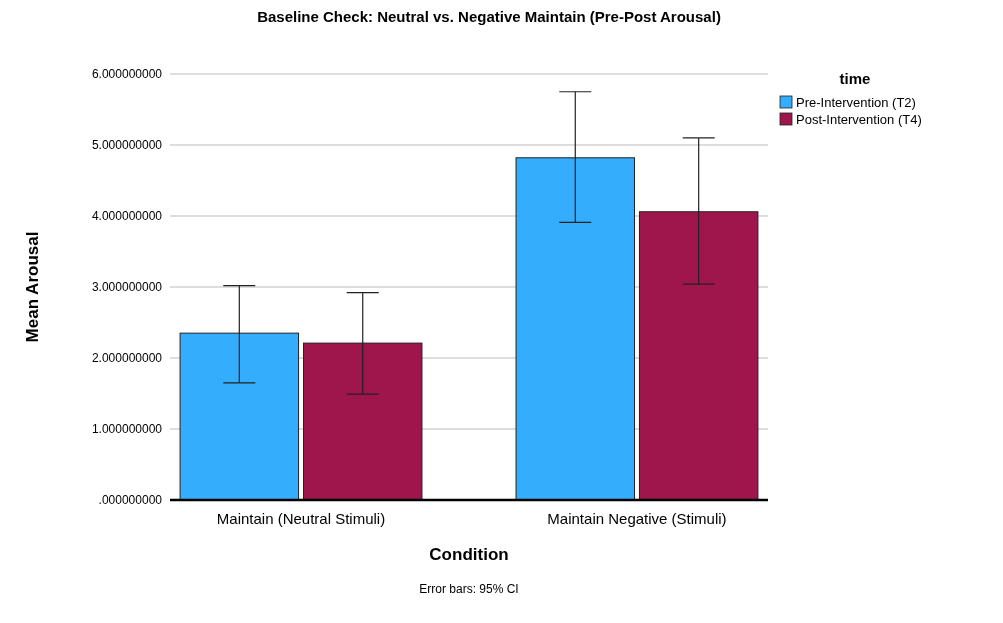 This screenshot has height=623, width=1003. I want to click on chart-title: Baseline Check: Neutral vs. Negative Maintain (Pre-Post Arousal), so click(489, 16).